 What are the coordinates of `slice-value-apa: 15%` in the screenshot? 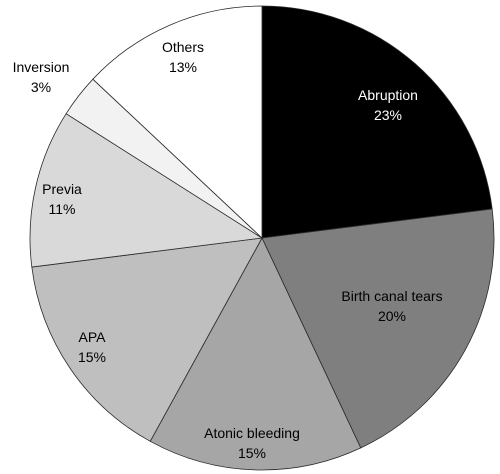 It's located at (92, 357).